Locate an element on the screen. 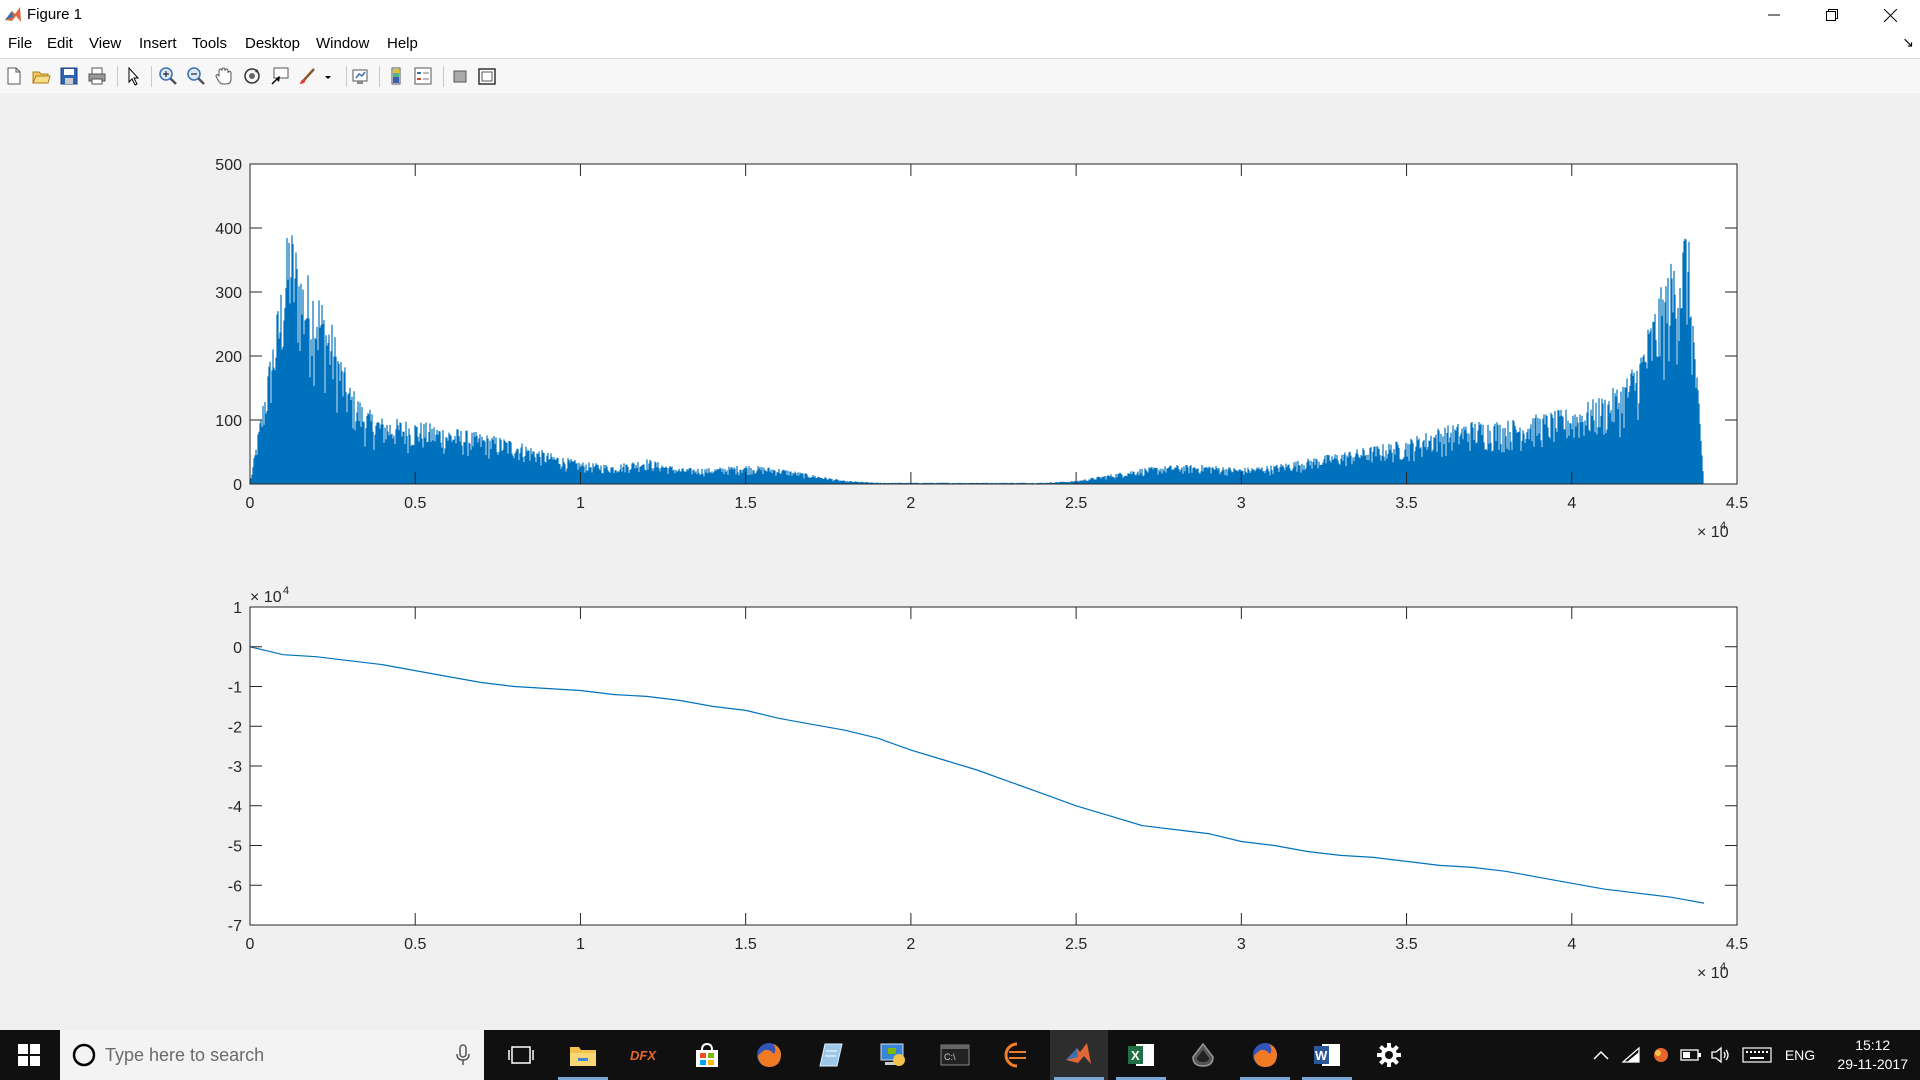  menu-tools: Tools is located at coordinates (210, 43).